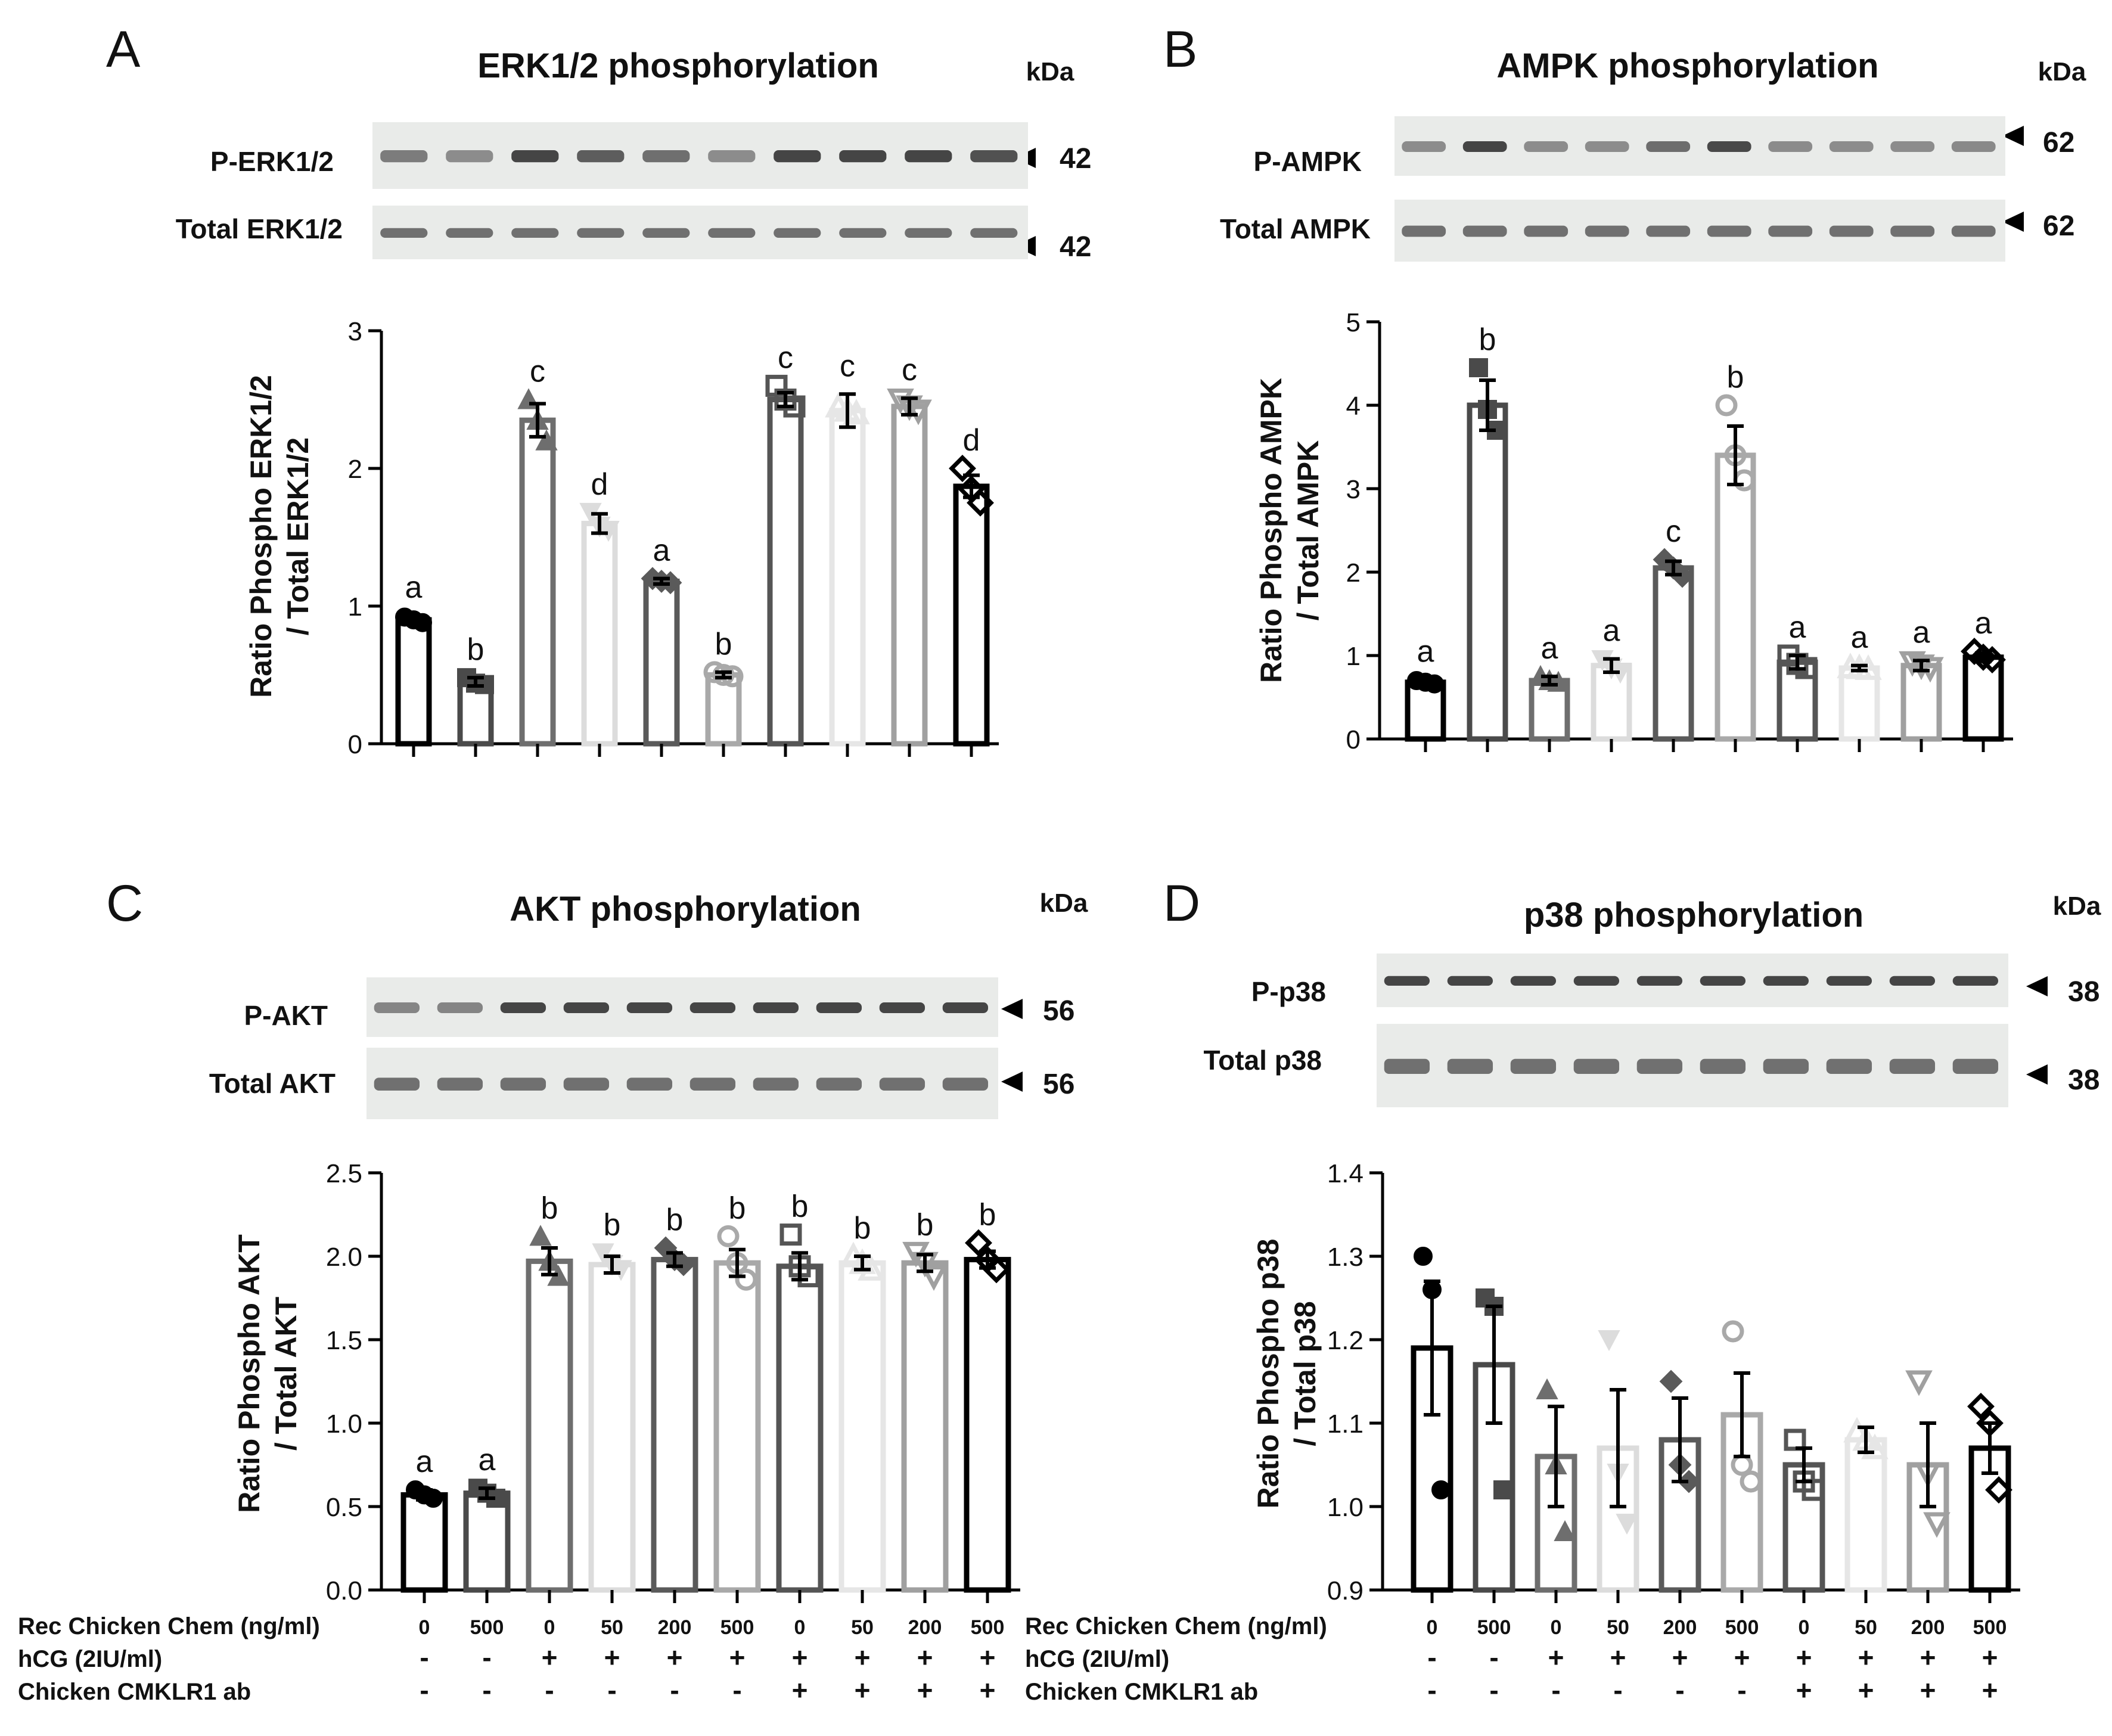 The image size is (2112, 1736). What do you see at coordinates (785, 358) in the screenshot?
I see `panel-a-significance-letter: c` at bounding box center [785, 358].